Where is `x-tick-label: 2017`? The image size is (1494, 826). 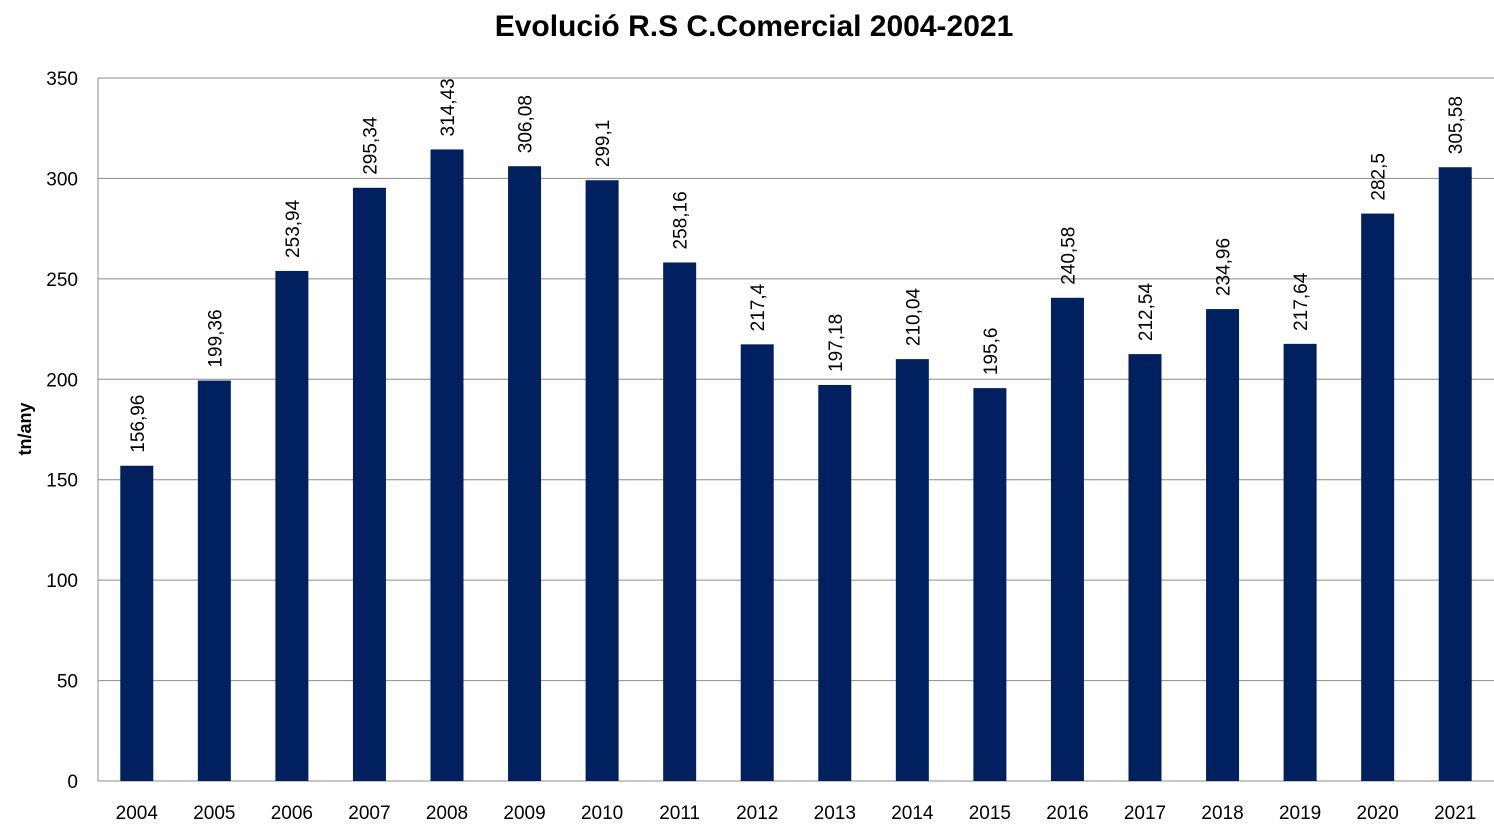 x-tick-label: 2017 is located at coordinates (1145, 813).